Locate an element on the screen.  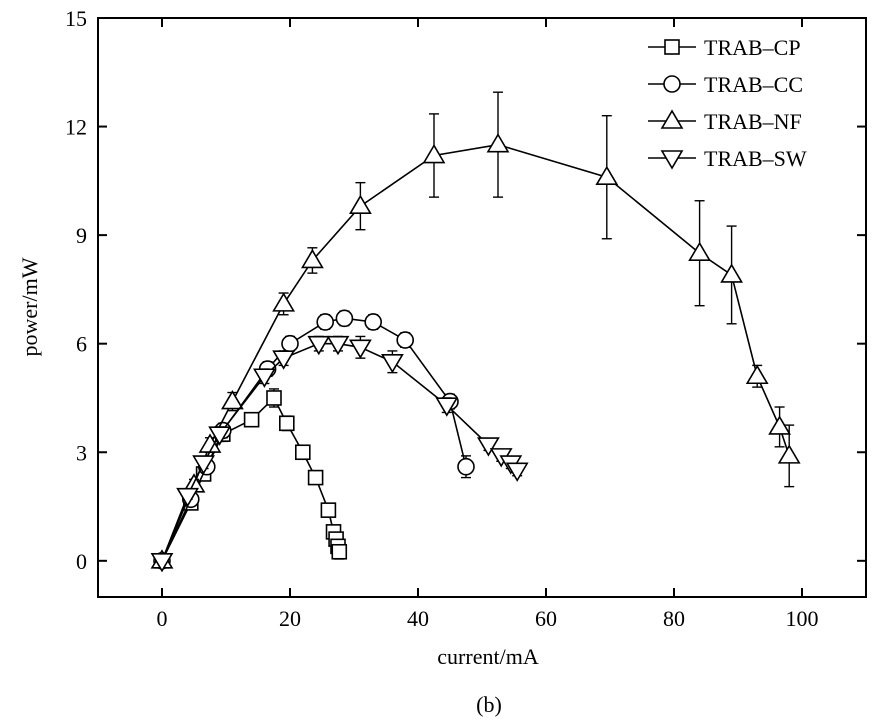
x-tick-label: 80 is located at coordinates (674, 618).